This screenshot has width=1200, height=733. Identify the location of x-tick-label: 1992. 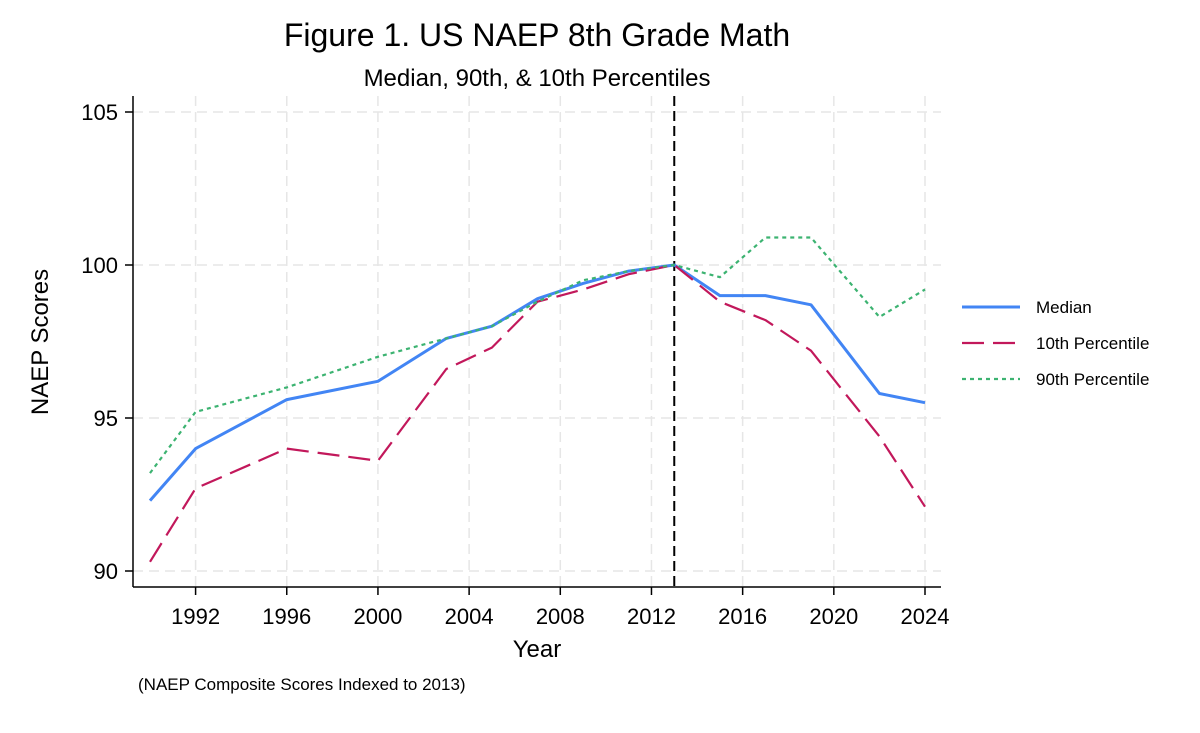
(195, 616).